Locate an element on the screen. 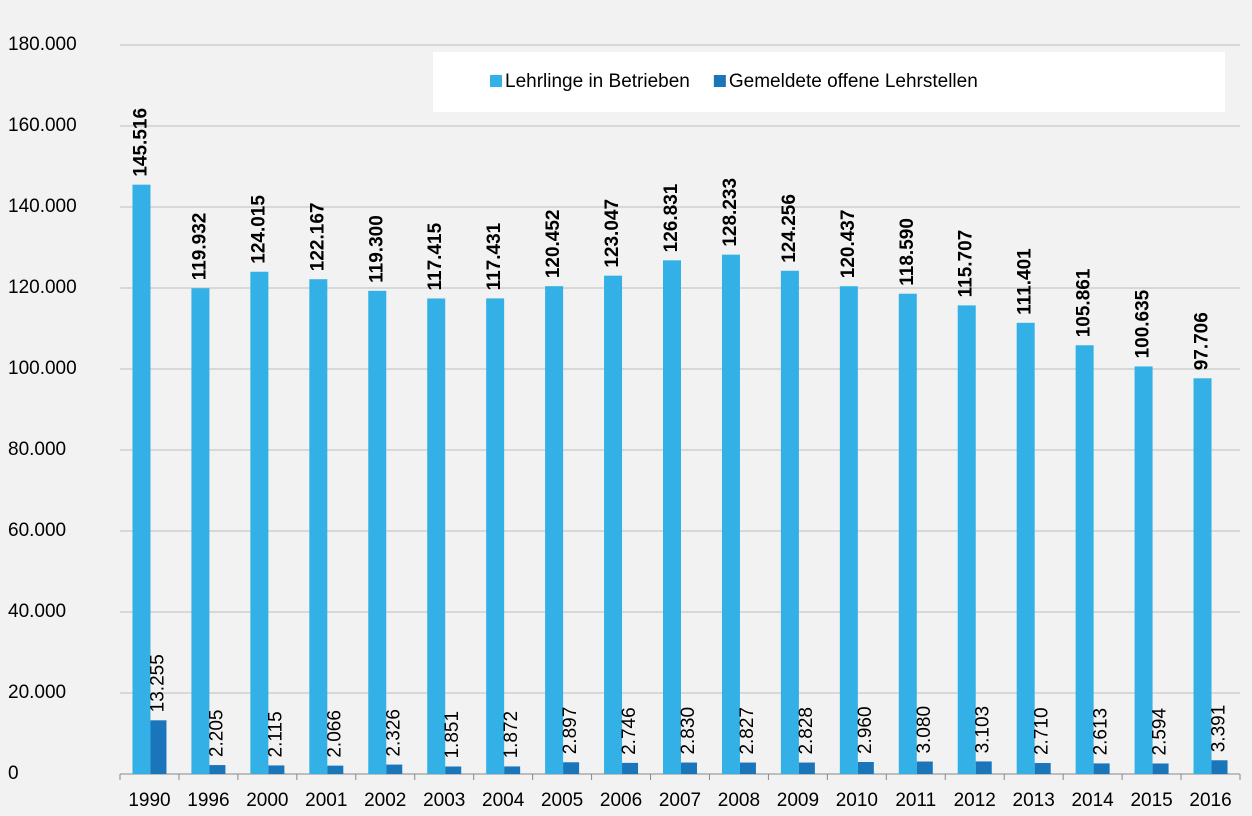  x-tick-label: 2000 is located at coordinates (267, 800).